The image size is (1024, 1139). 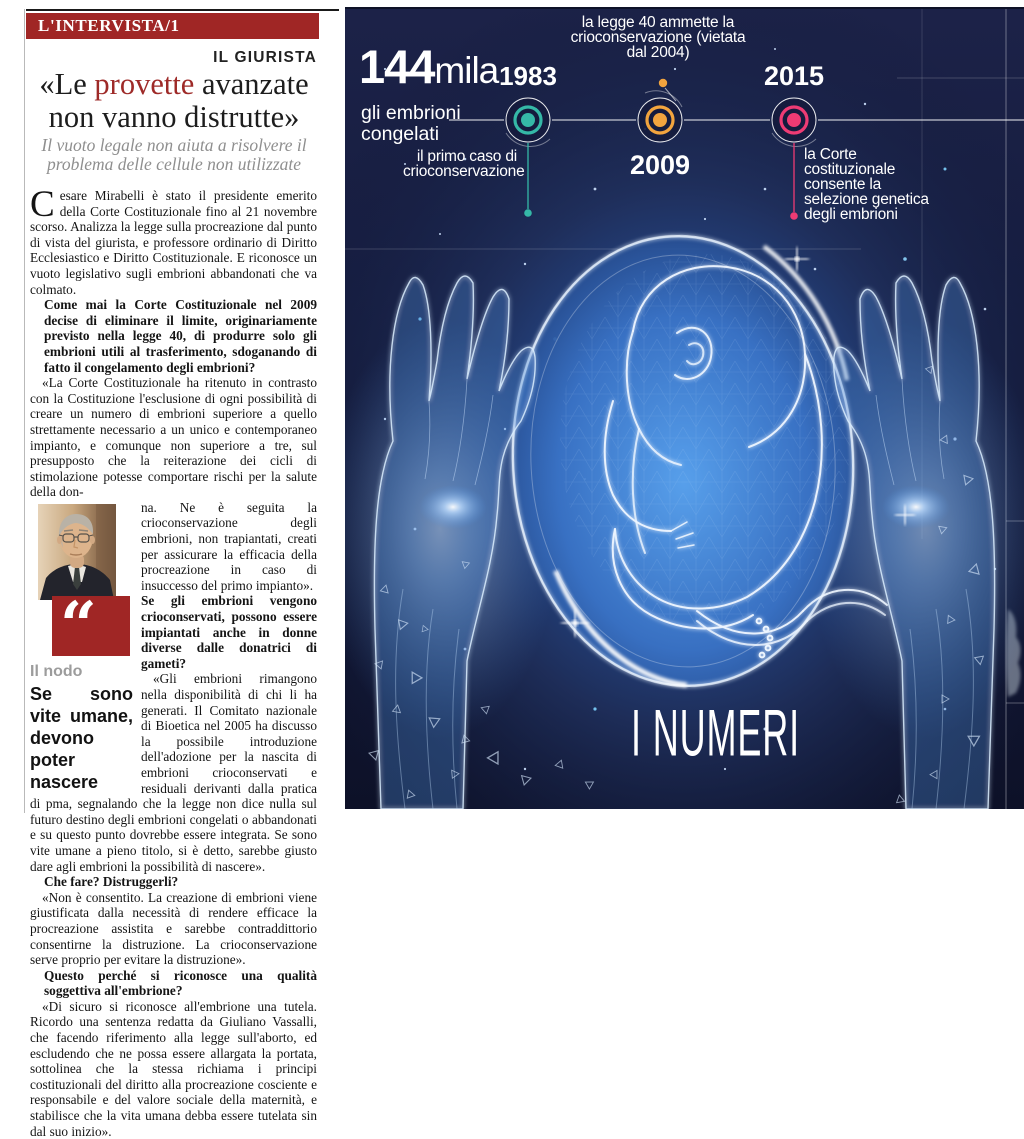 What do you see at coordinates (397, 66) in the screenshot?
I see `stat-value: 144` at bounding box center [397, 66].